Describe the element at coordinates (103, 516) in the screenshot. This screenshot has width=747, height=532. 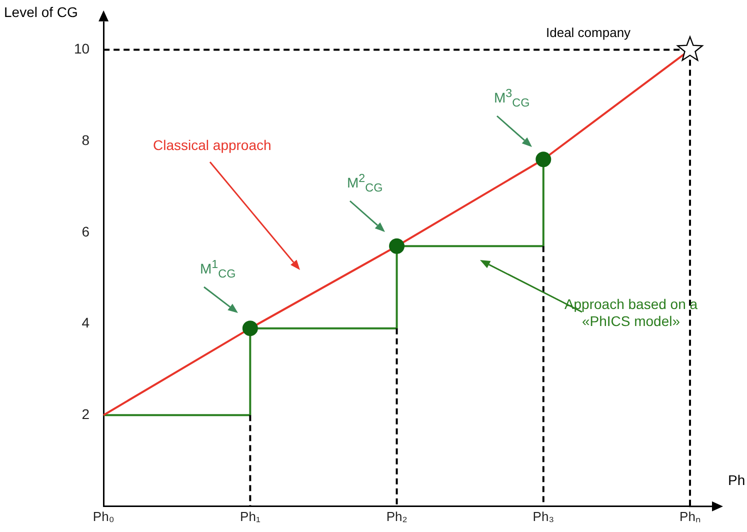
I see `x-tick-label: Ph₀` at that location.